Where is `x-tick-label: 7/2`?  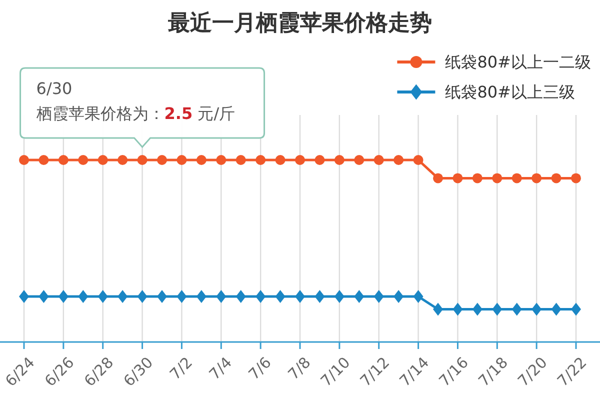 x-tick-label: 7/2 is located at coordinates (181, 369).